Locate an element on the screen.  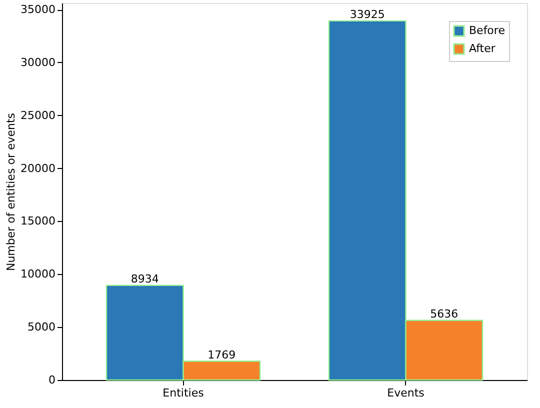
y-tick-label: 30000 is located at coordinates (38, 62).